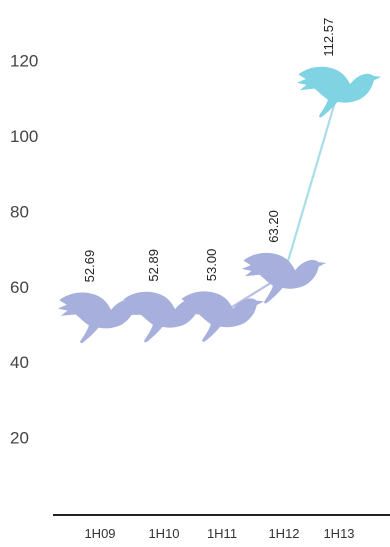 The height and width of the screenshot is (547, 390). Describe the element at coordinates (311, 182) in the screenshot. I see `connector-line` at that location.